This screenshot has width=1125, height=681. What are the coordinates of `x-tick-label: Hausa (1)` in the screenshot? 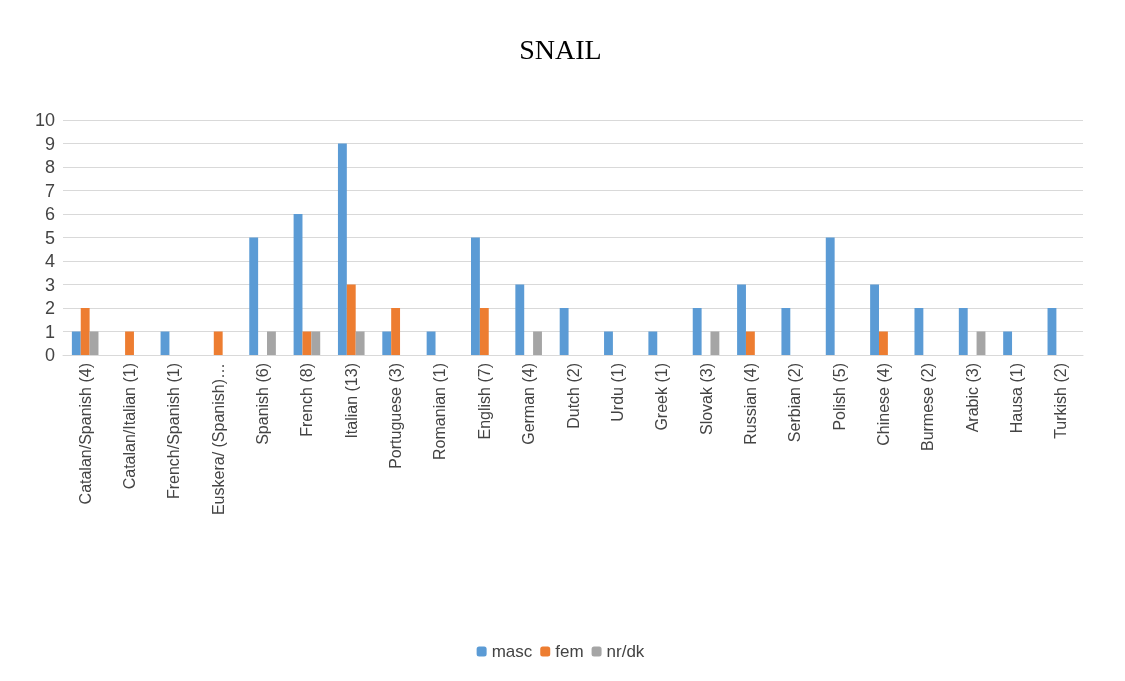 It's located at (1016, 398).